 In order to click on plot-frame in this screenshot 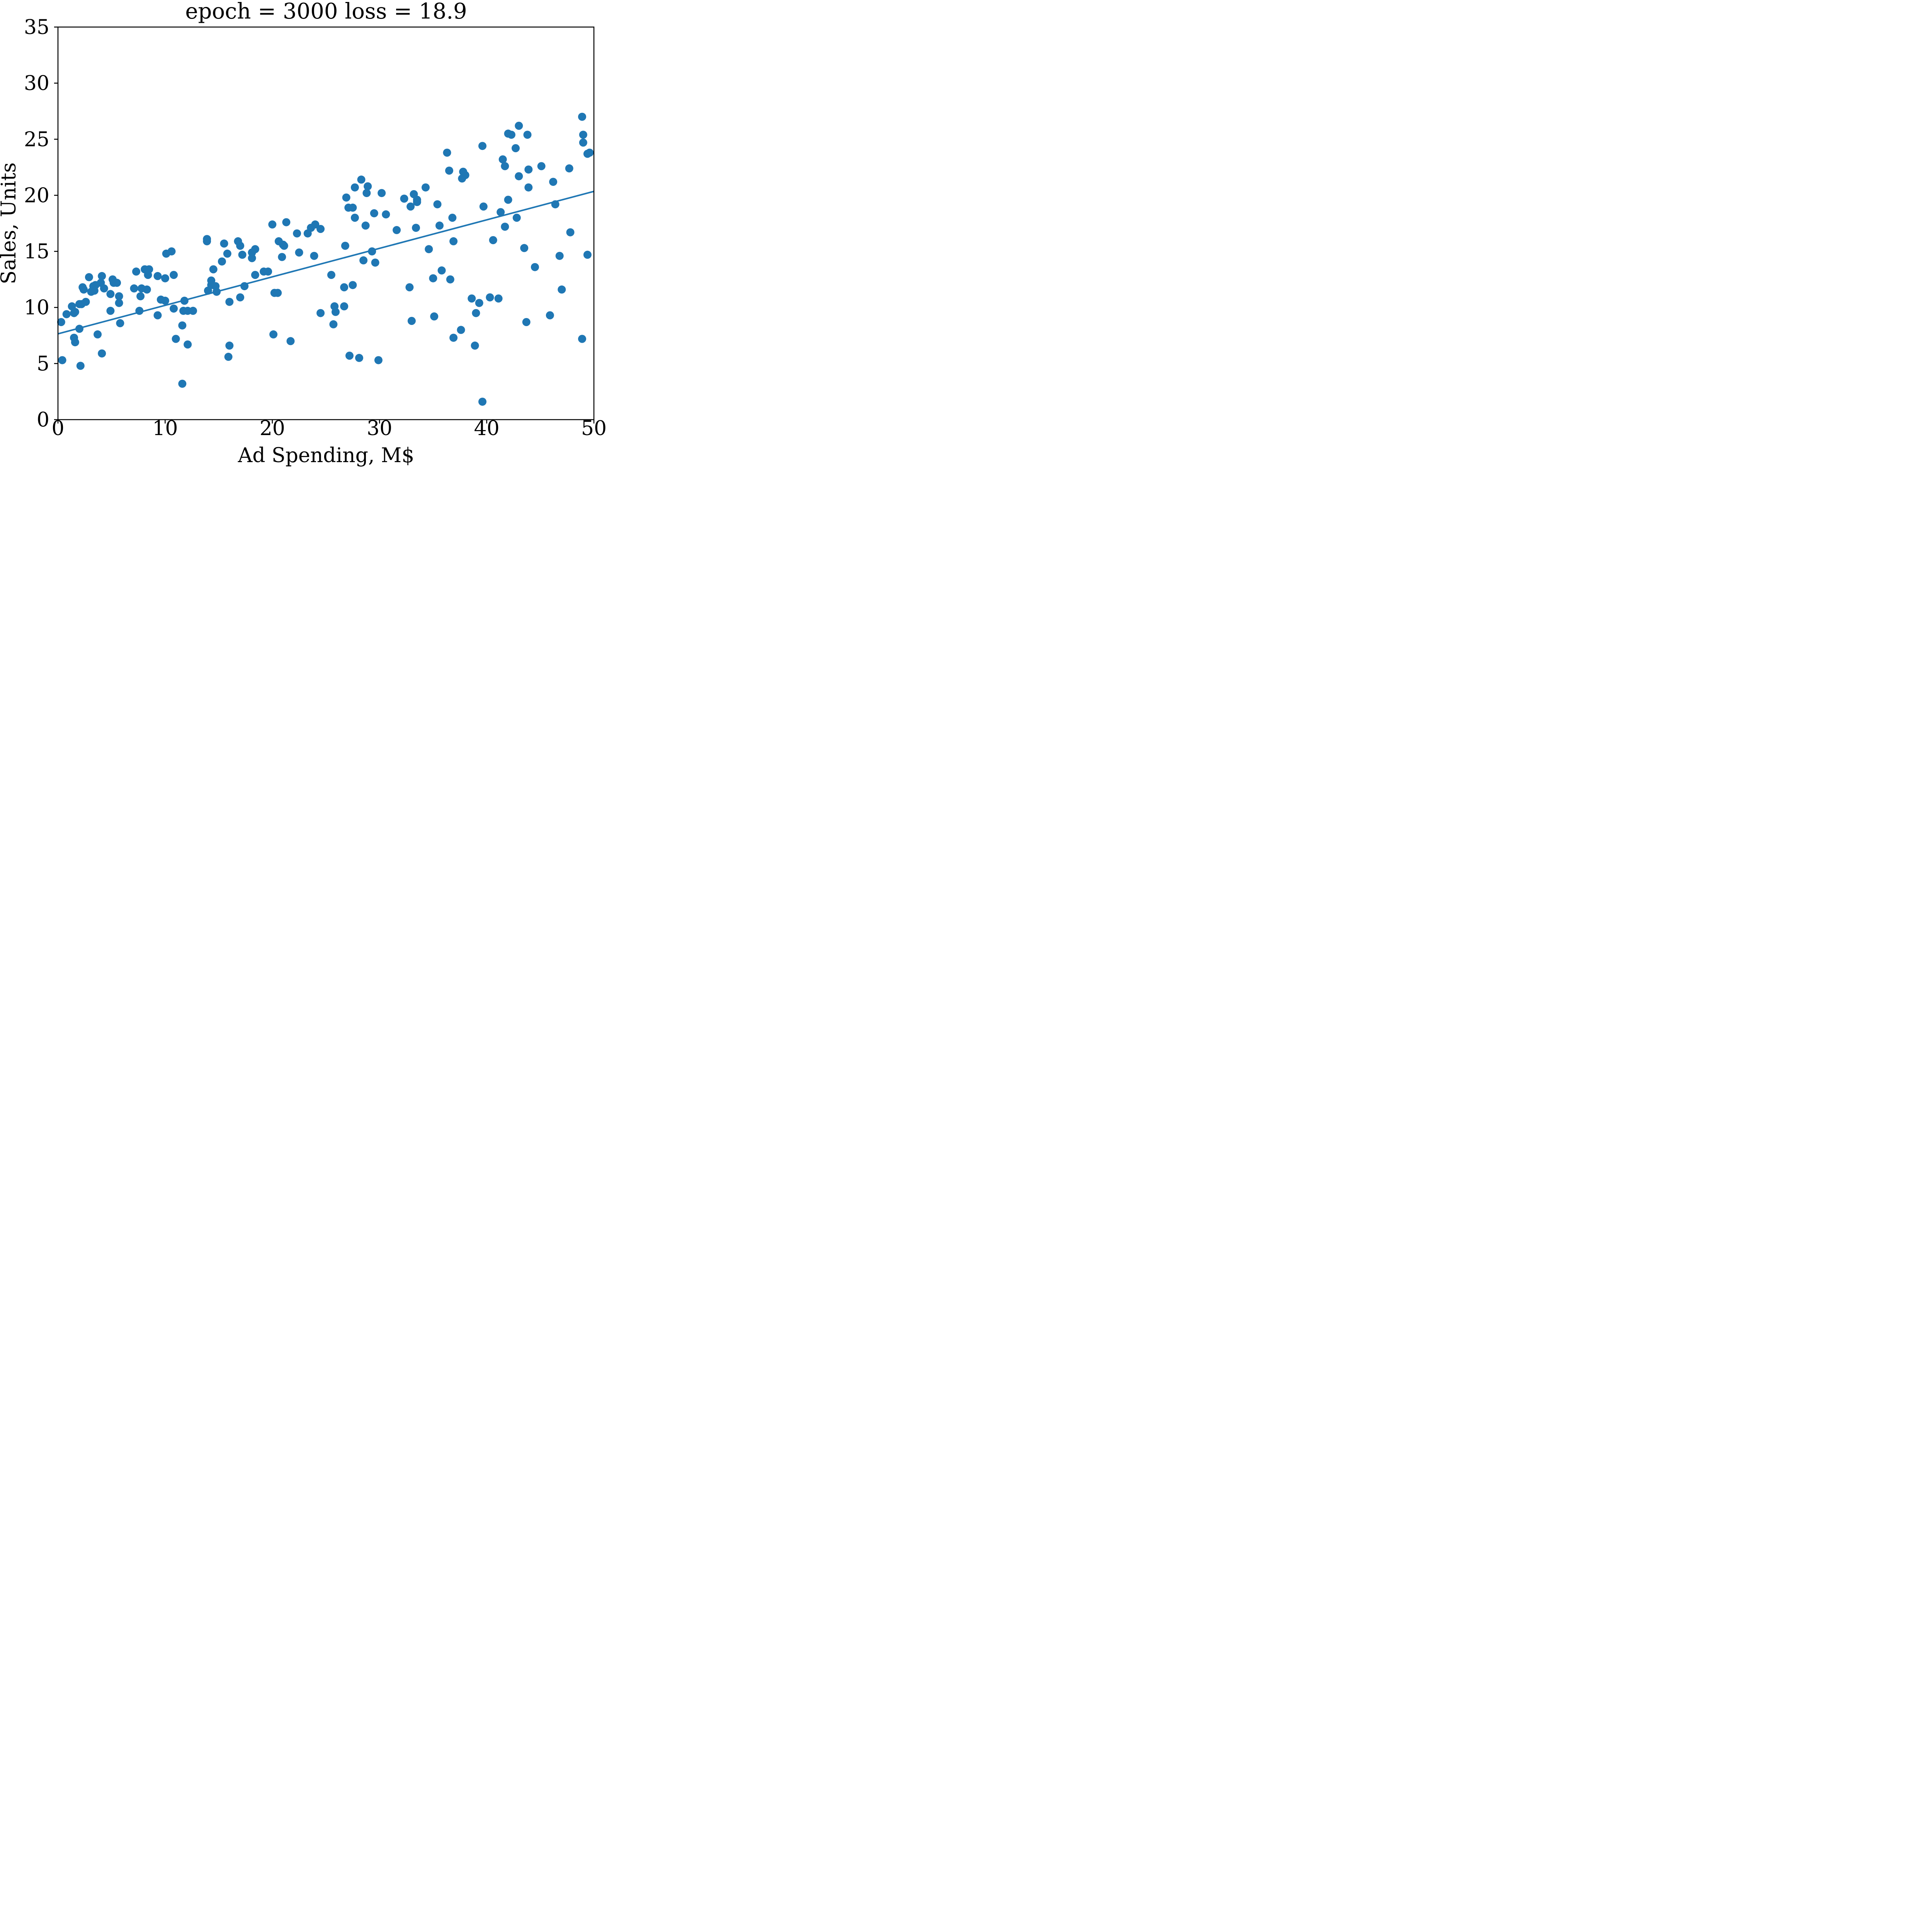, I will do `click(326, 223)`.